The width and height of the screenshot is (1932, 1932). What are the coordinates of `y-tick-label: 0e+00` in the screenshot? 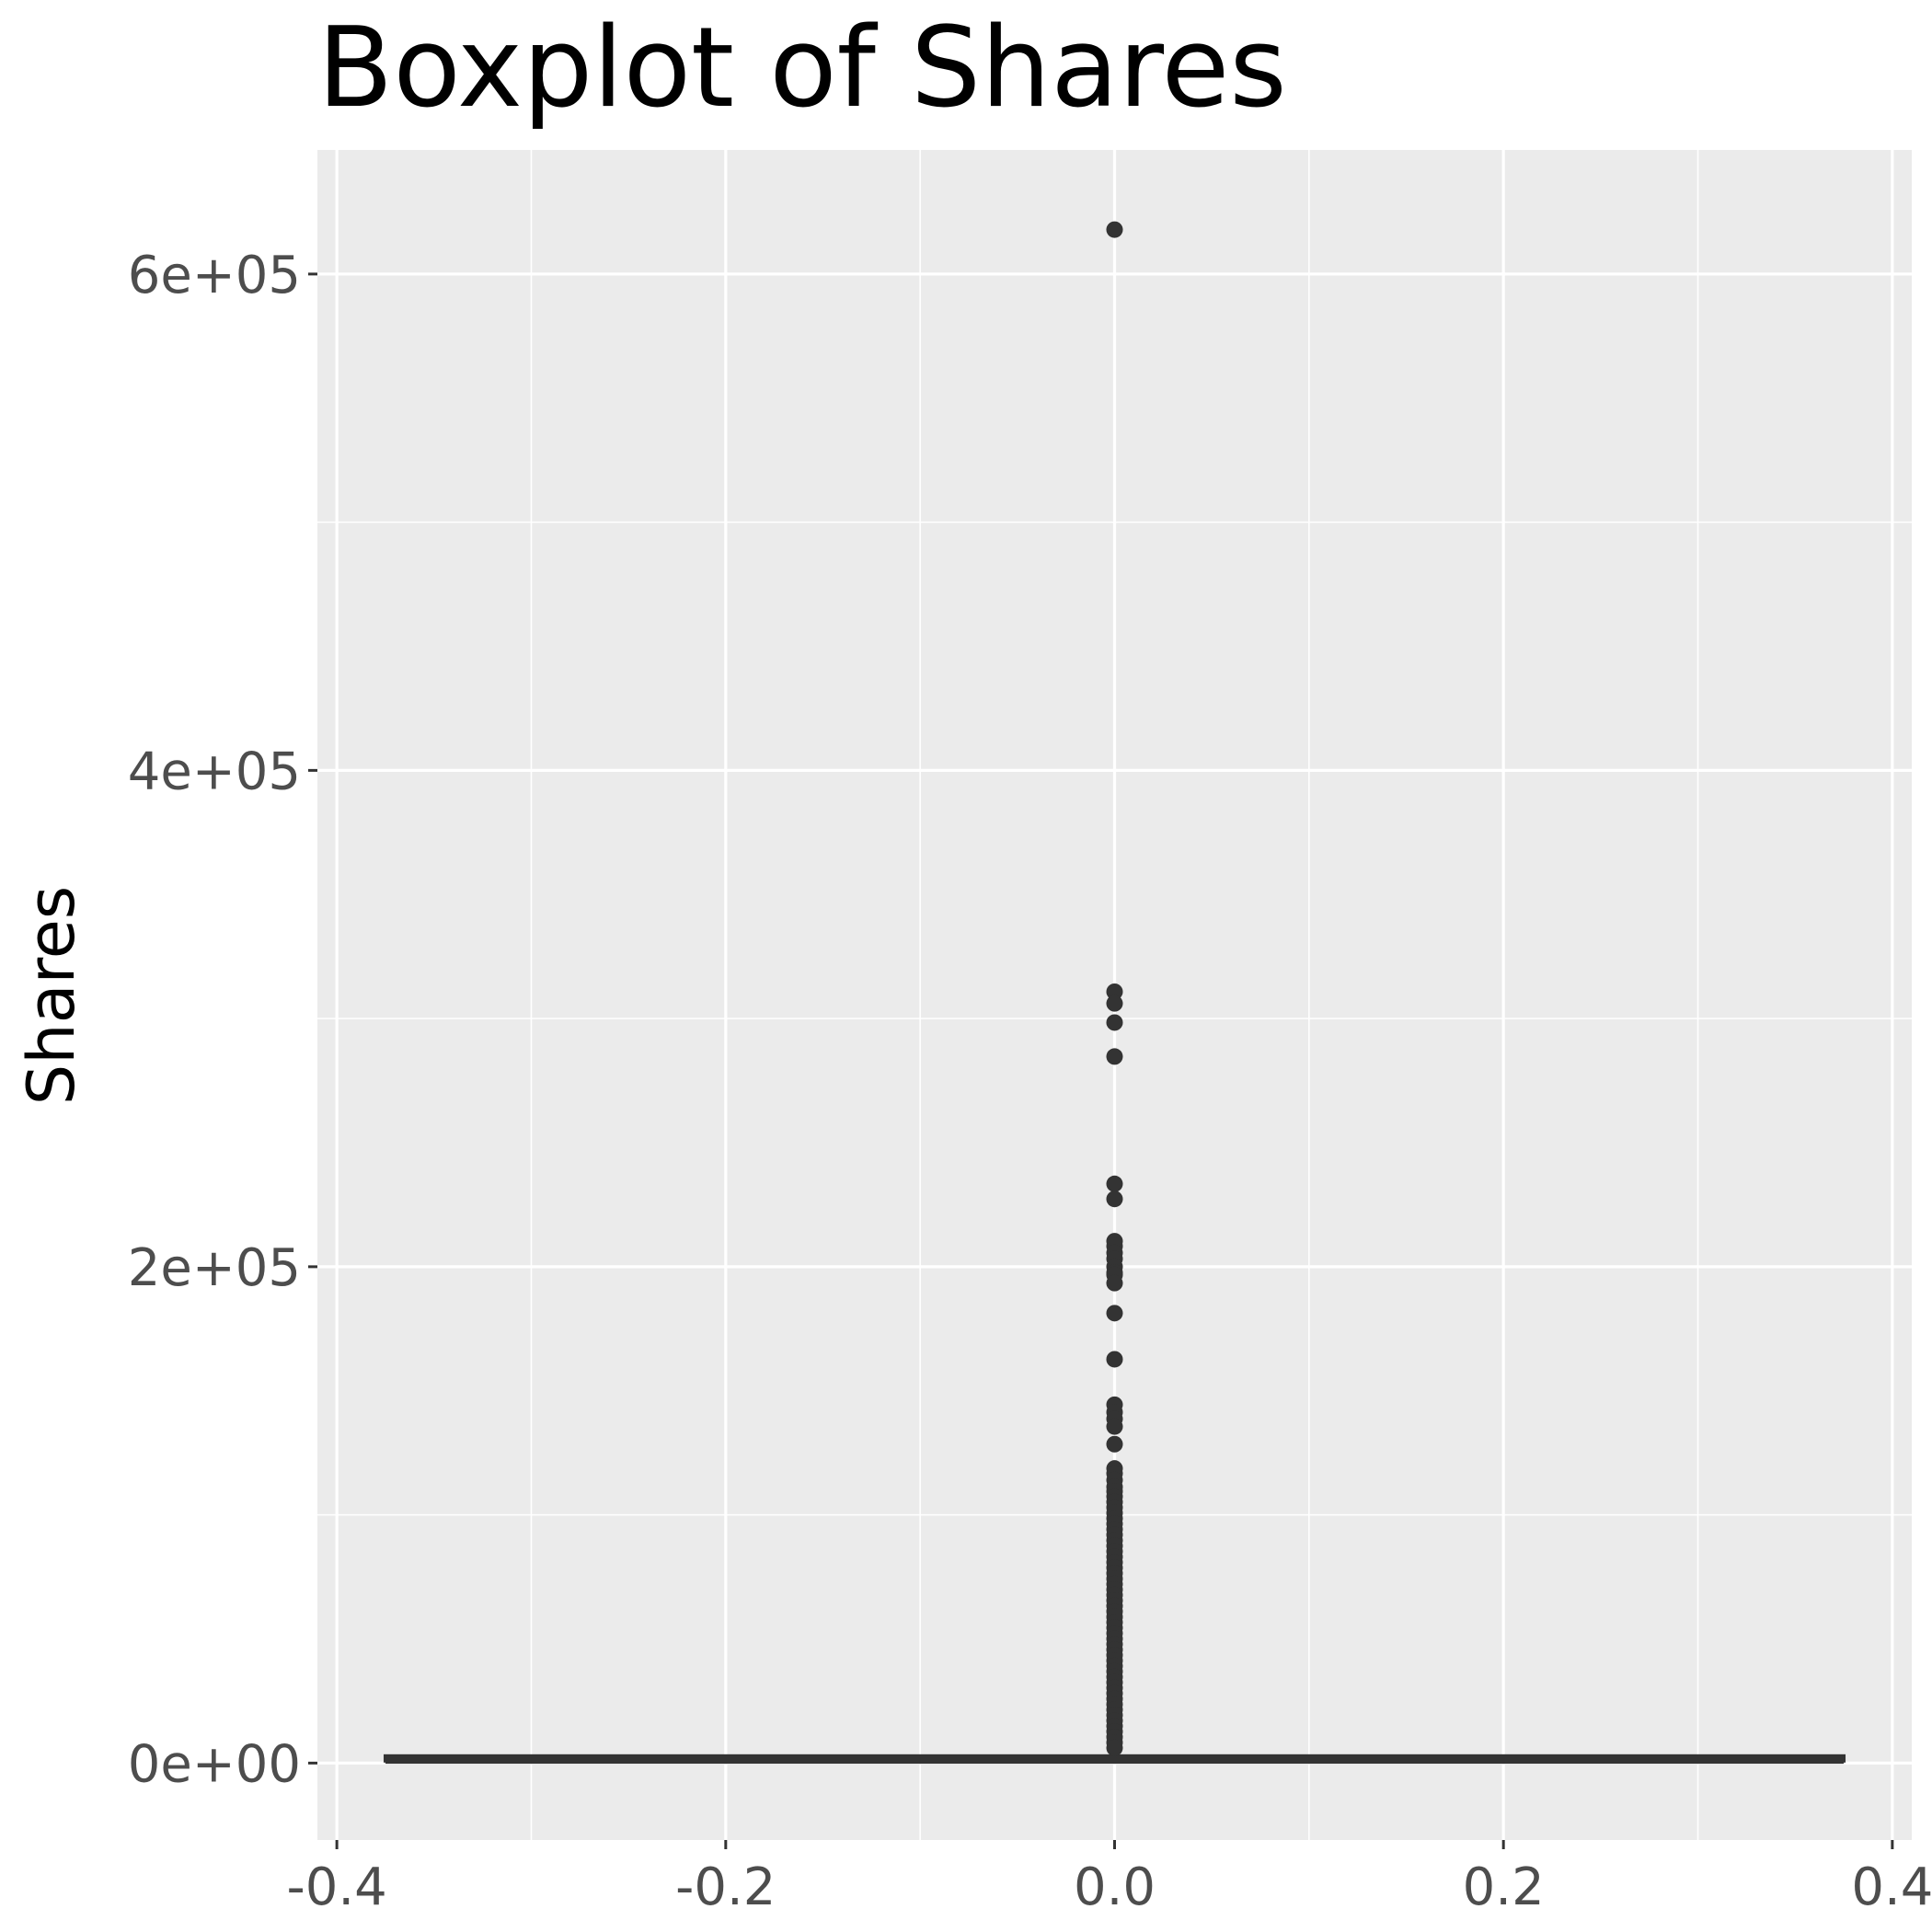 It's located at (214, 1764).